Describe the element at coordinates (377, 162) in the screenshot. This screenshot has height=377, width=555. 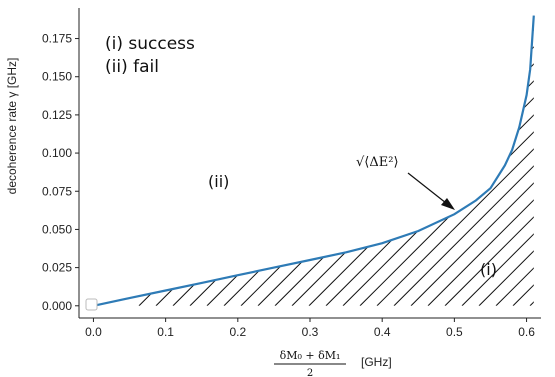
I see `annotation-sqrt-delta-e: √⟨ΔE²⟩` at that location.